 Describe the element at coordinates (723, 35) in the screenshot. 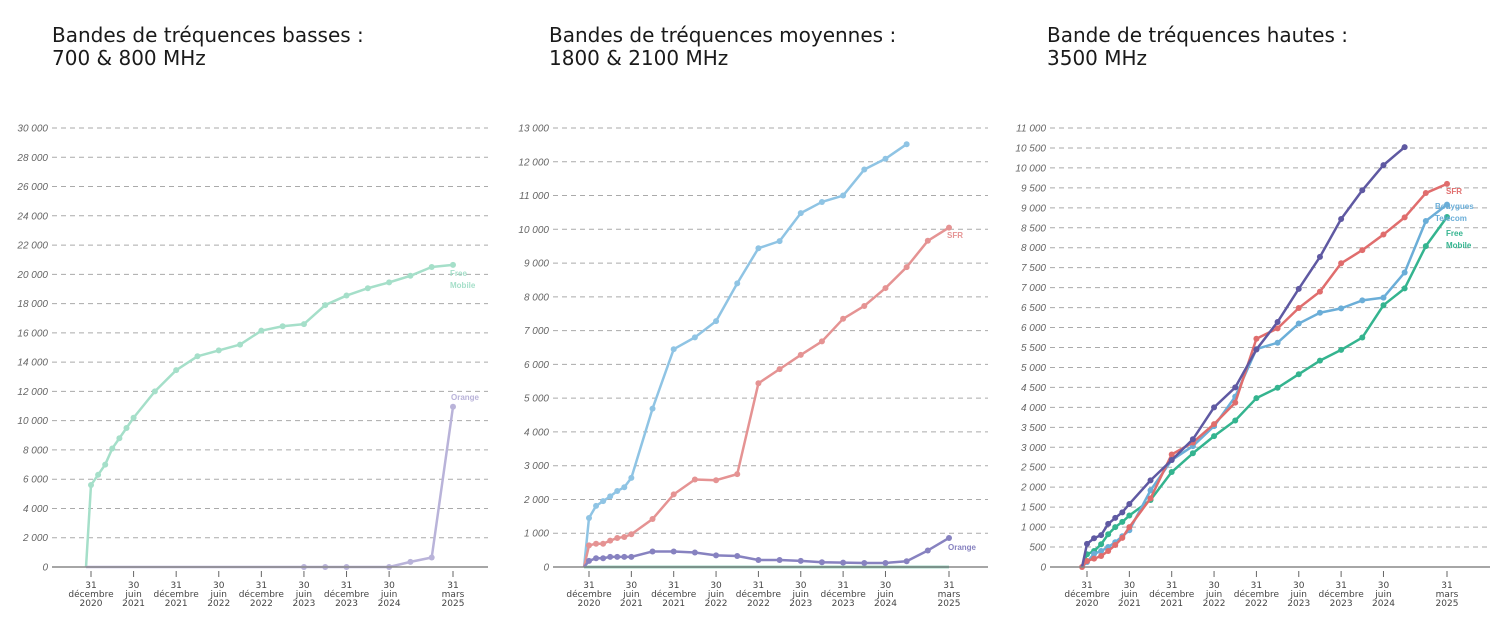

I see `chart-2-title-line-1: Bandes de tréquences moyennes :` at that location.